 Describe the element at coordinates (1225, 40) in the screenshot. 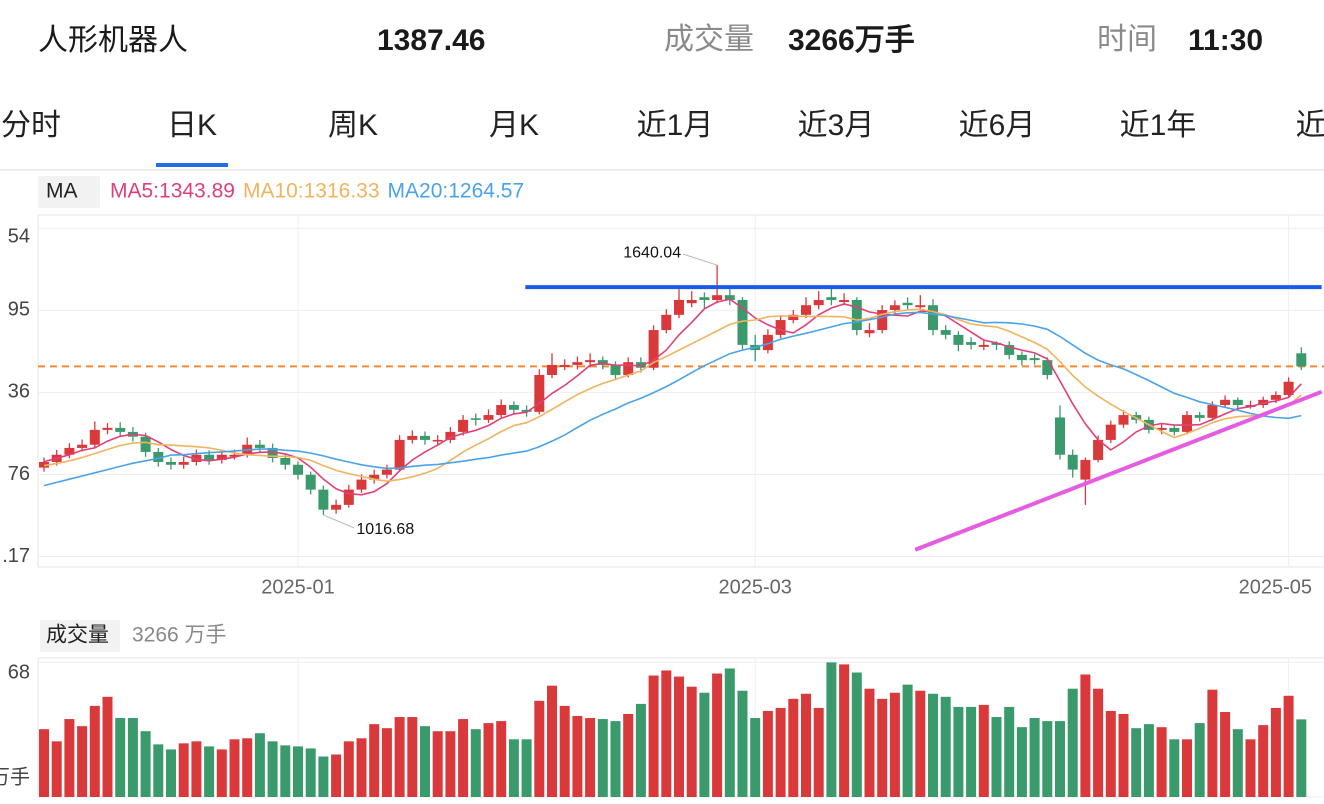

I see `time: 11:30` at that location.